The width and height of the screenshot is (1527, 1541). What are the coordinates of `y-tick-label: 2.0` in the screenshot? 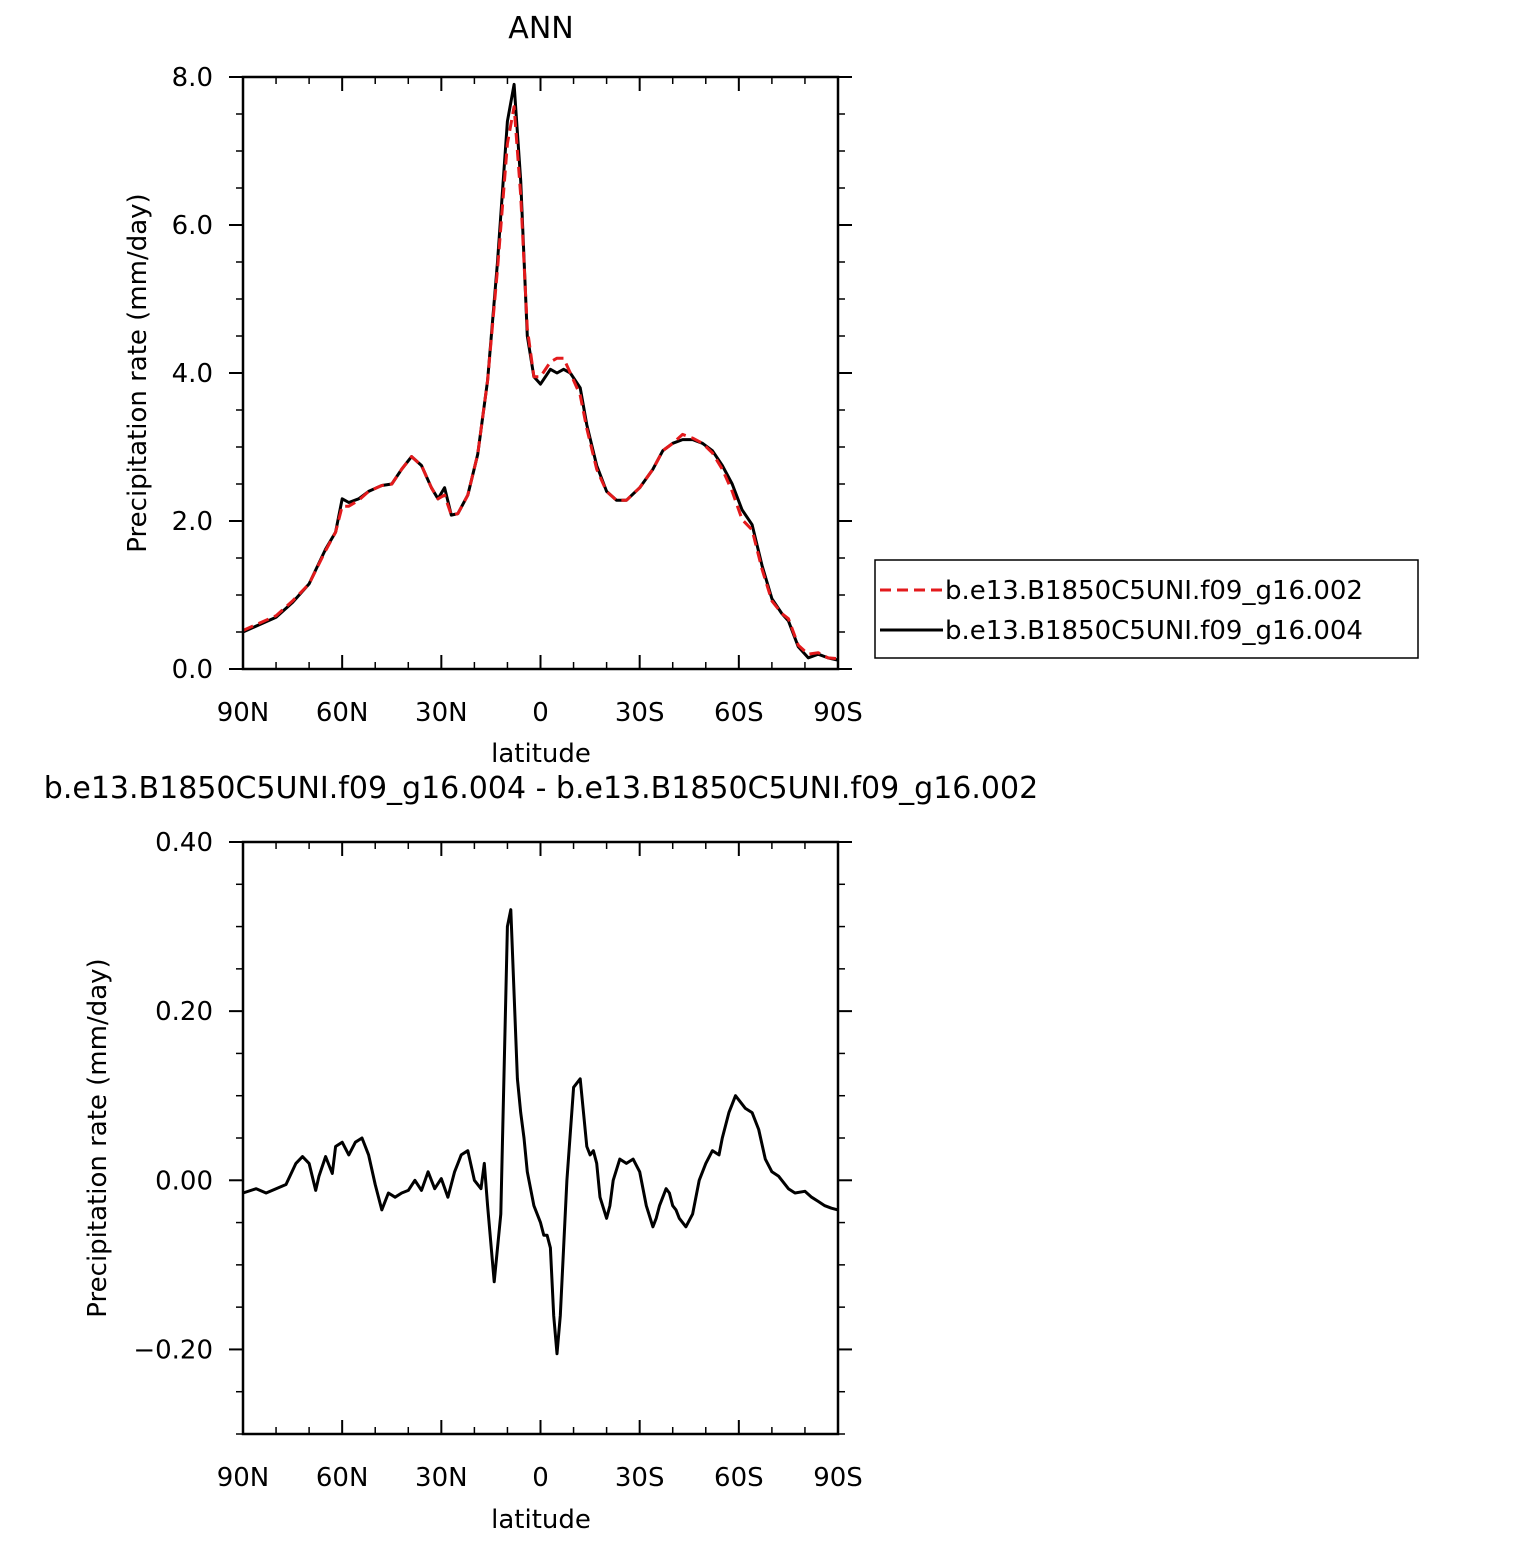 It's located at (192, 522).